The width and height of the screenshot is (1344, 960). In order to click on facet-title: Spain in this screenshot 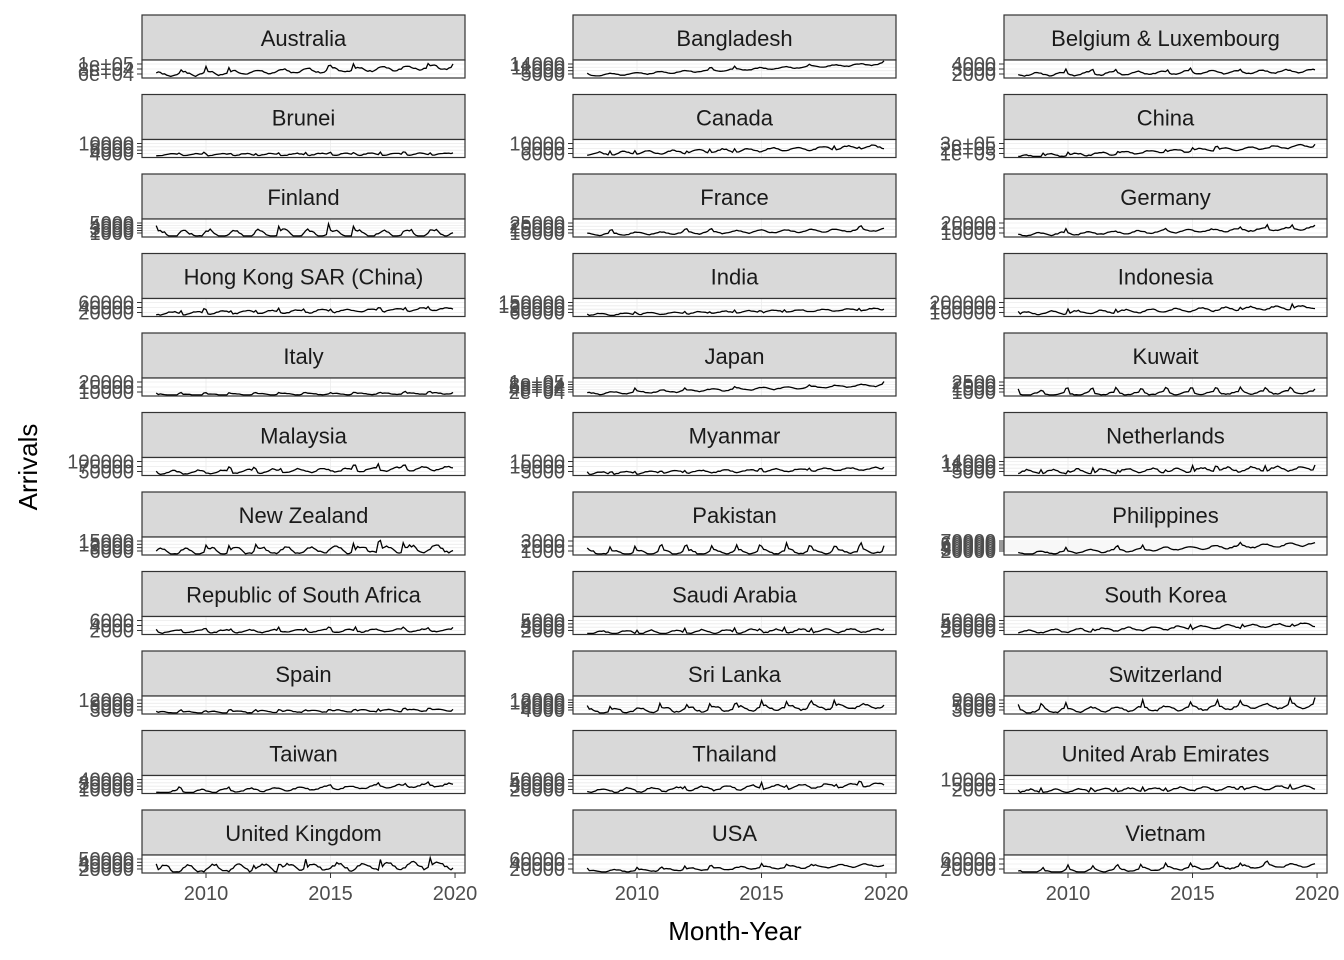, I will do `click(303, 674)`.